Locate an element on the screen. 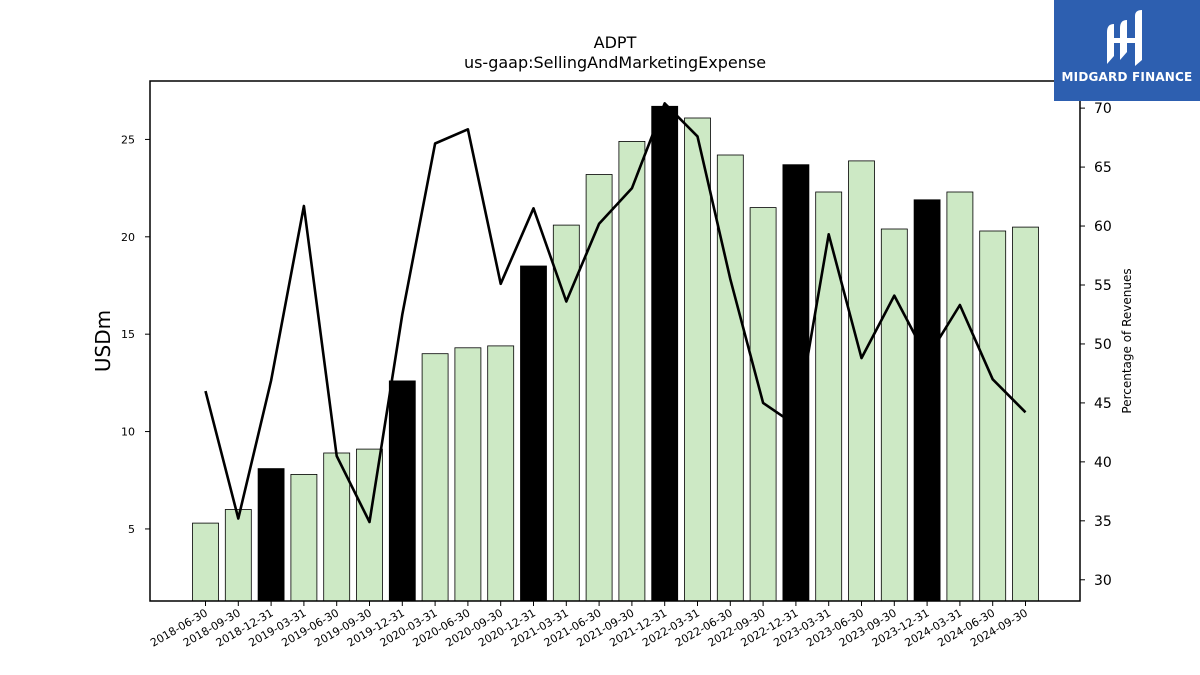 This screenshot has width=1200, height=675. y2-tick-label: 40 is located at coordinates (1103, 463).